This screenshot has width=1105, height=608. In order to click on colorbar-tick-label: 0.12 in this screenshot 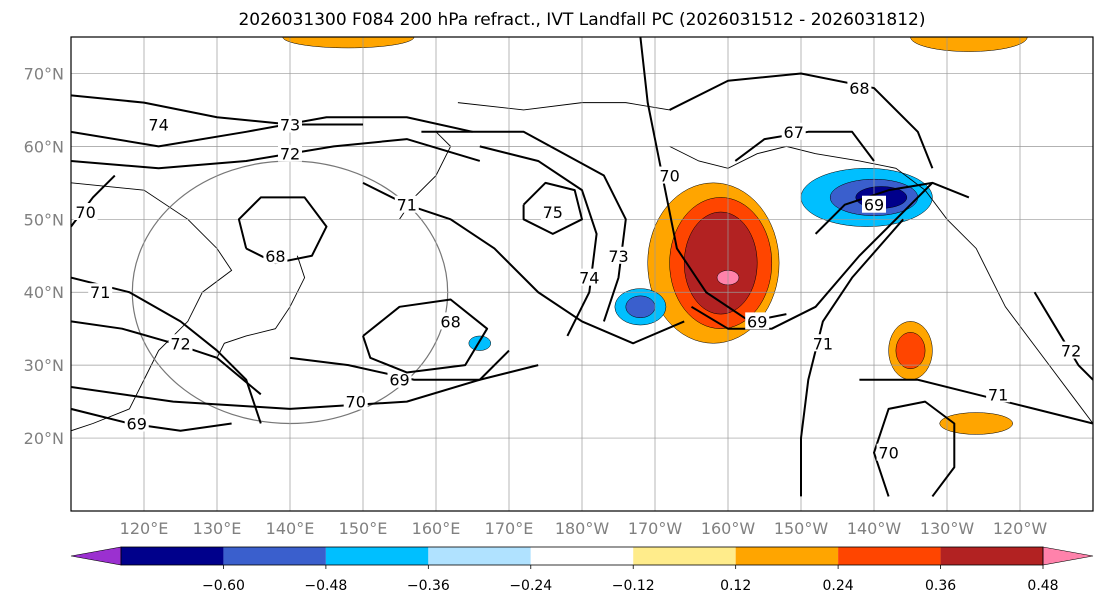, I will do `click(735, 586)`.